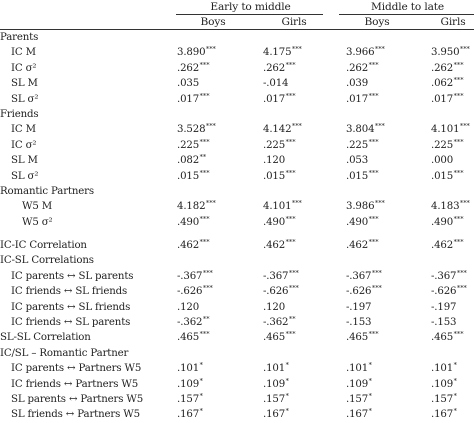 Image resolution: width=474 pixels, height=423 pixels. I want to click on group-rule, so click(406, 14).